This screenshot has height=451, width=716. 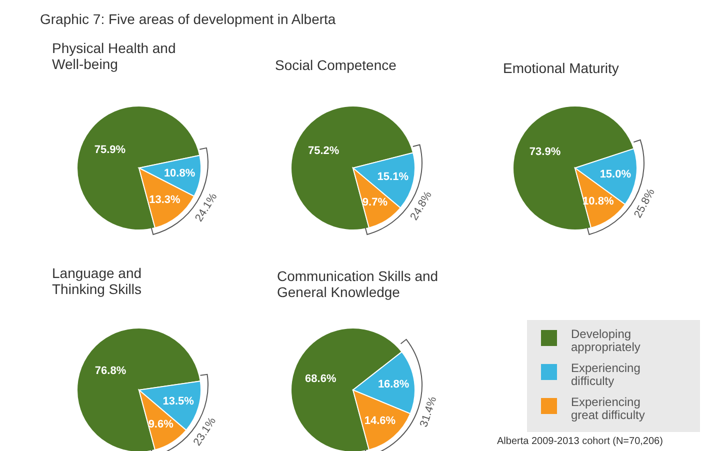 What do you see at coordinates (114, 56) in the screenshot?
I see `chart-title: Physical Health and Well-being` at bounding box center [114, 56].